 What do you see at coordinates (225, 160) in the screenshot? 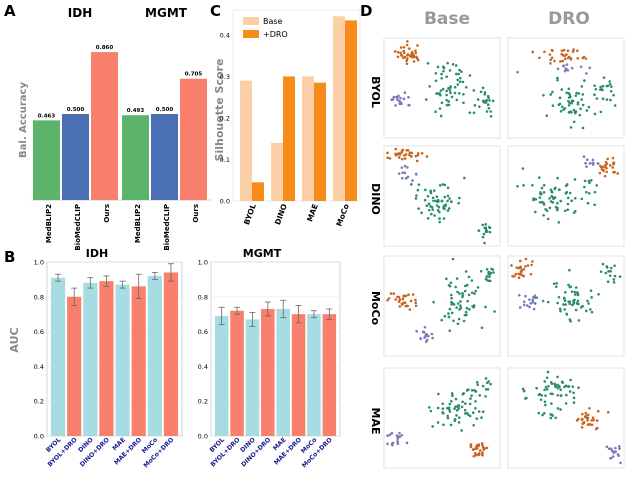
I see `ytick-label-c: 0.1` at bounding box center [225, 160].